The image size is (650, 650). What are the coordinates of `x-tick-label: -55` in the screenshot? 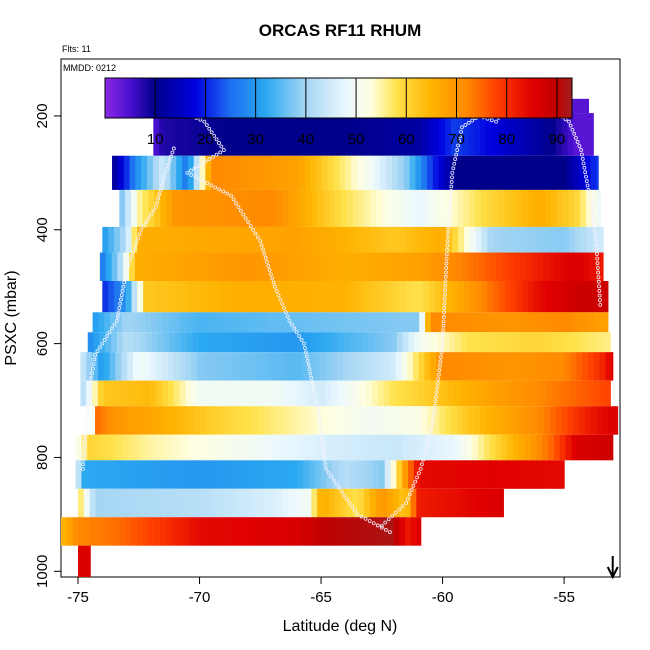 It's located at (564, 597).